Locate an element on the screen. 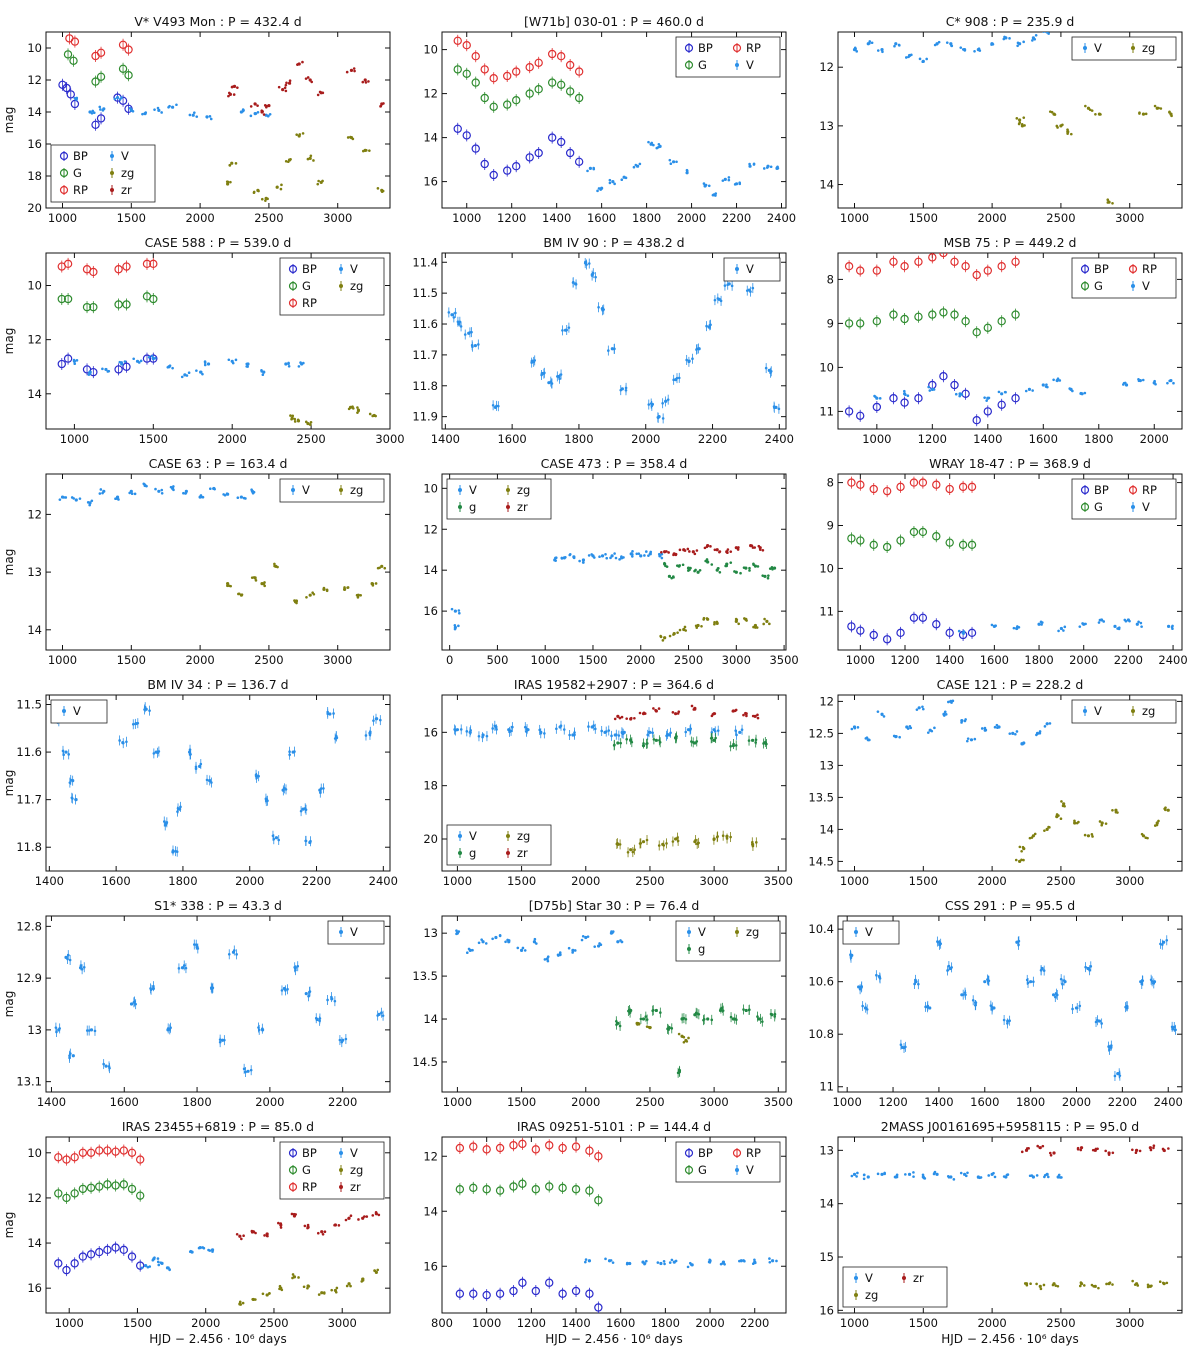 Image resolution: width=1200 pixels, height=1354 pixels. legend: V is located at coordinates (356, 932).